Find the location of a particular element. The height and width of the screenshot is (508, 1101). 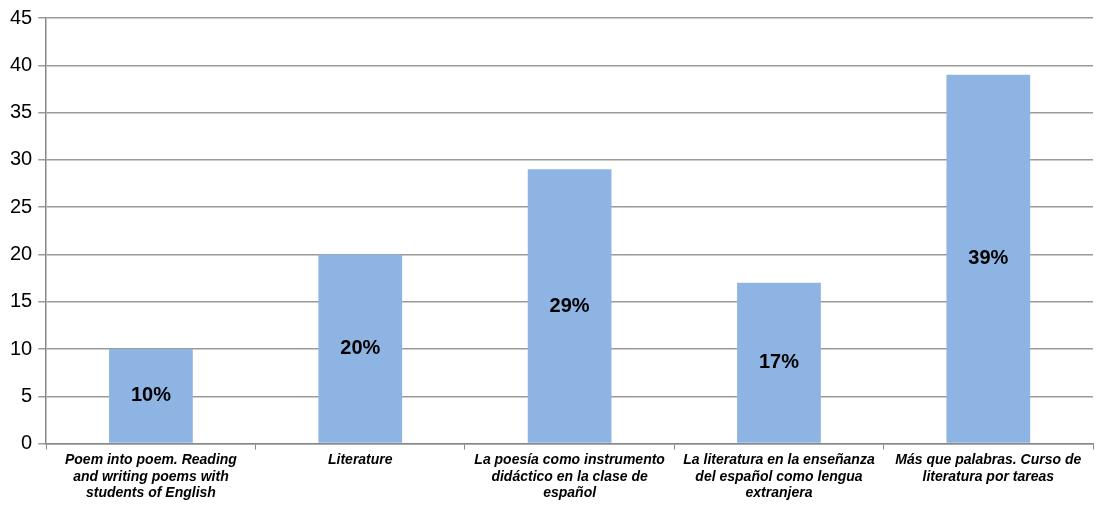

x-tick-label: La poesía como instrumento didáctico en la clase de español is located at coordinates (570, 475).